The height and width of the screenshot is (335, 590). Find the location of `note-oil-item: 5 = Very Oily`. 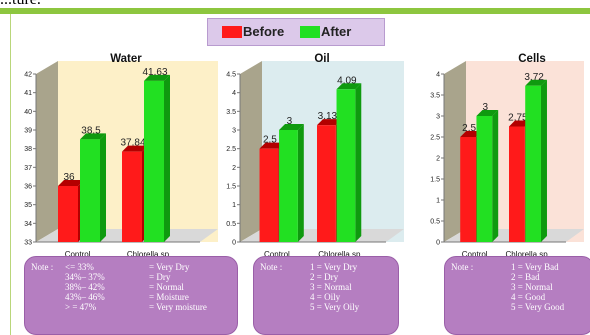

note-oil-item: 5 = Very Oily is located at coordinates (335, 307).